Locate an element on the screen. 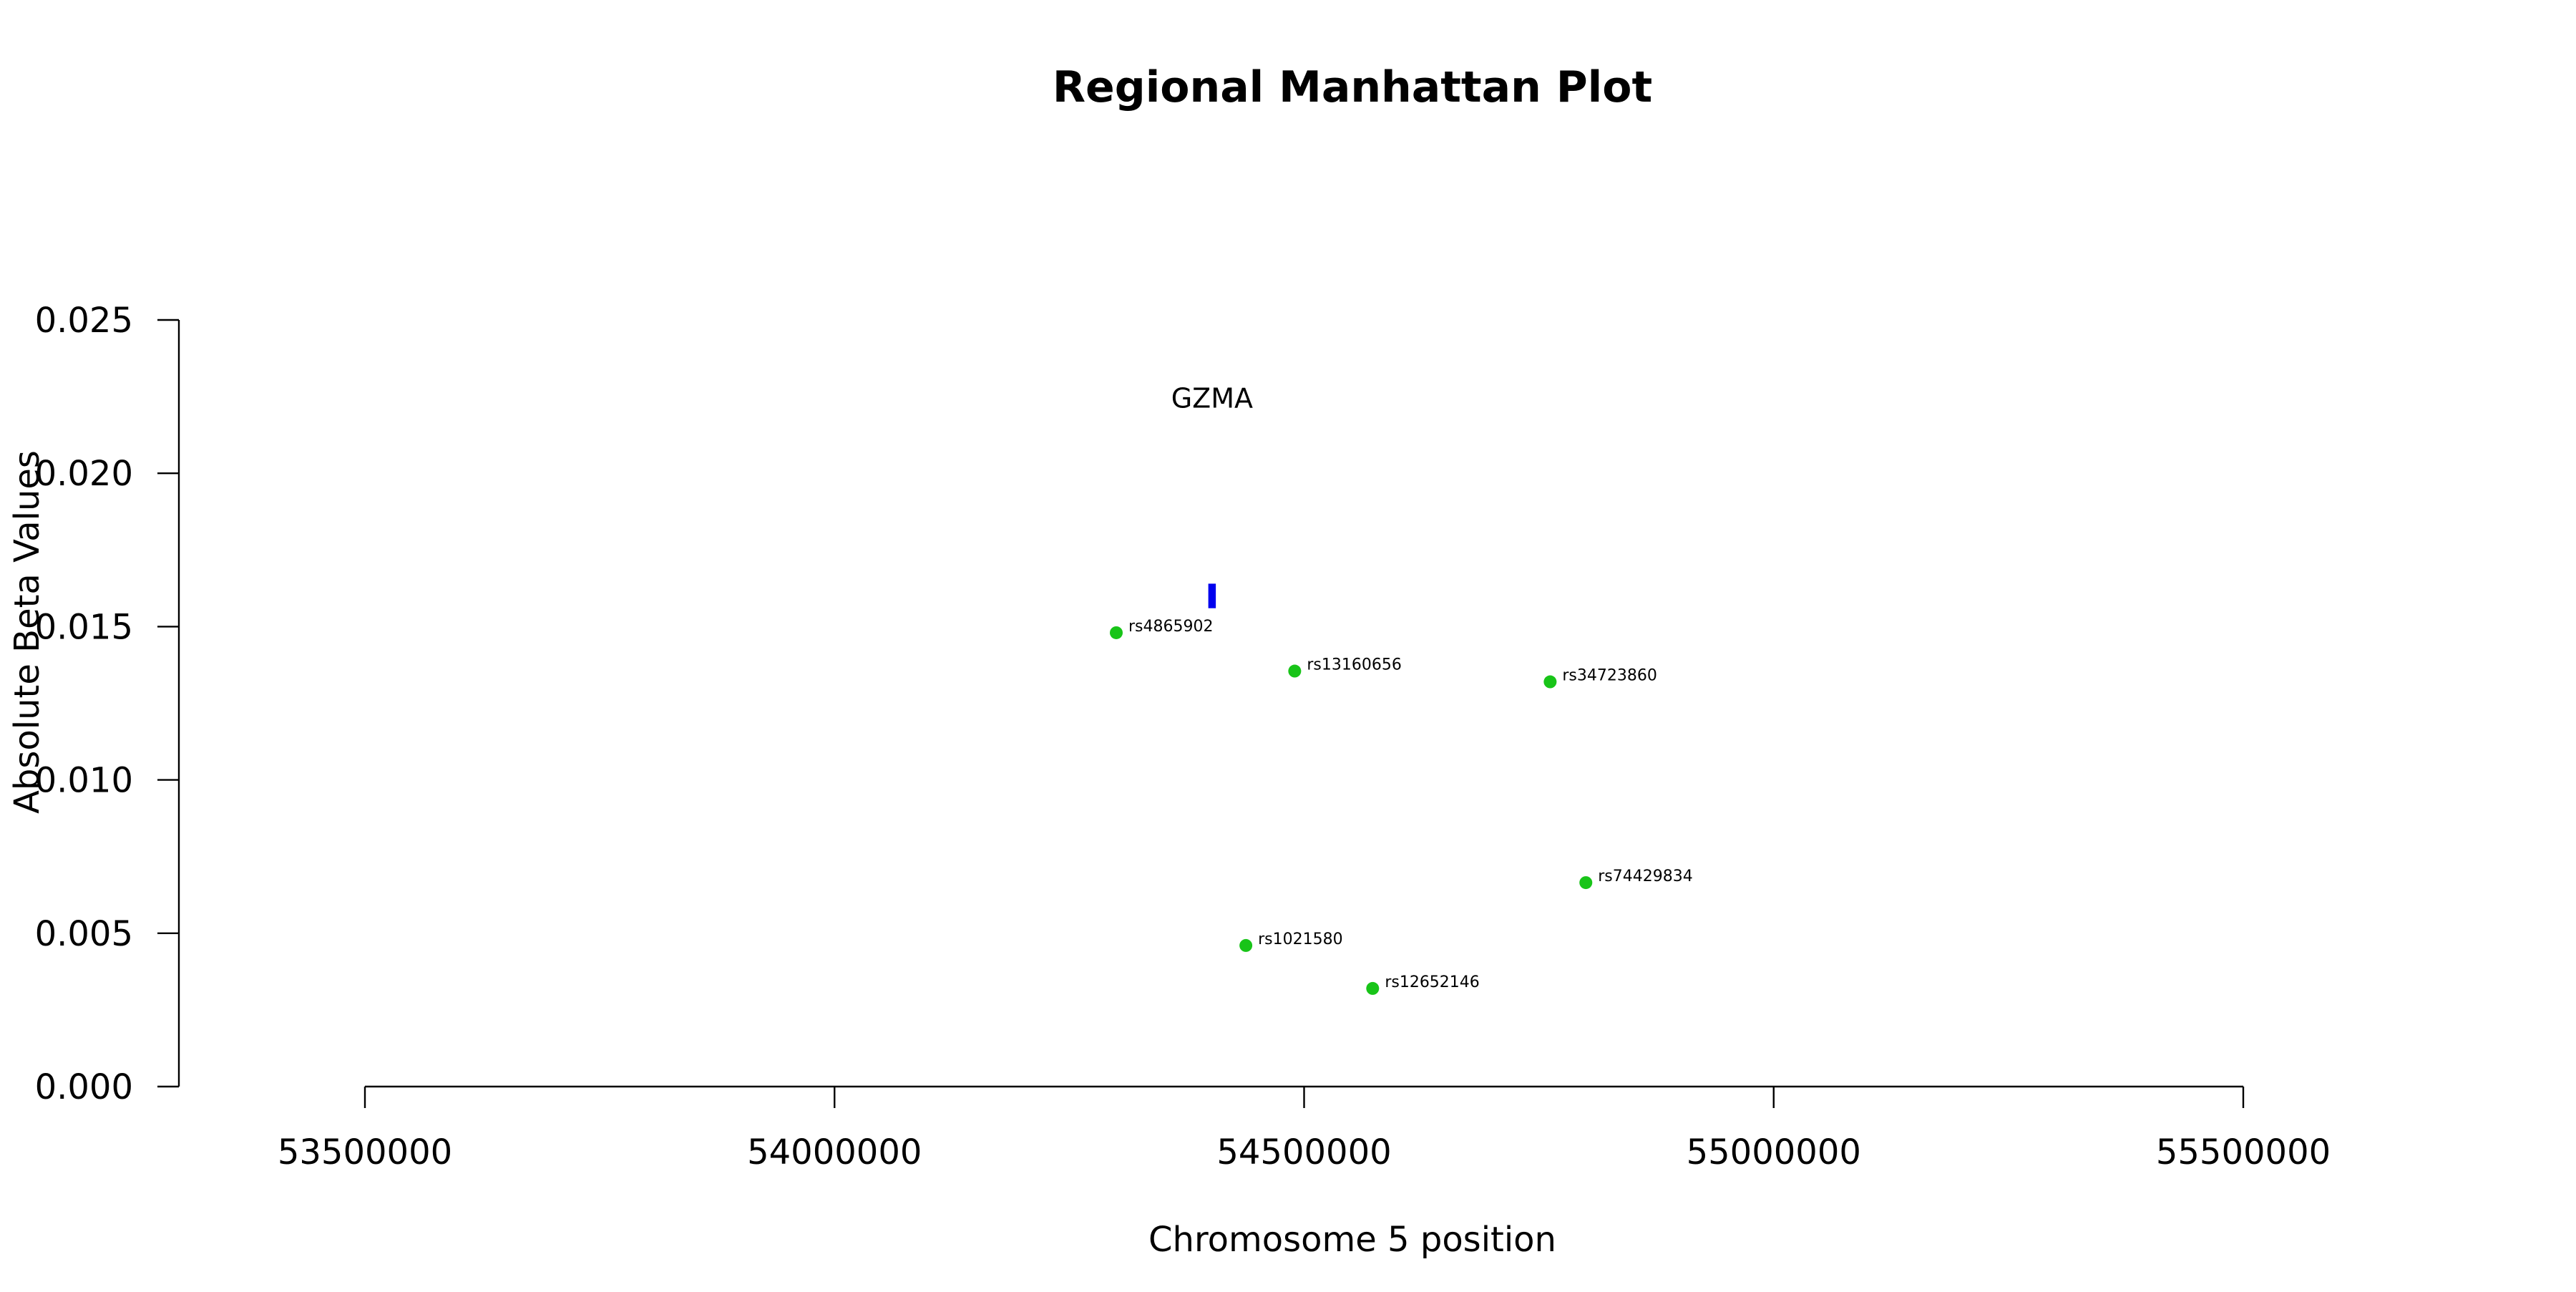 This screenshot has height=1292, width=2576. y-tick-label: 0.005 is located at coordinates (84, 934).